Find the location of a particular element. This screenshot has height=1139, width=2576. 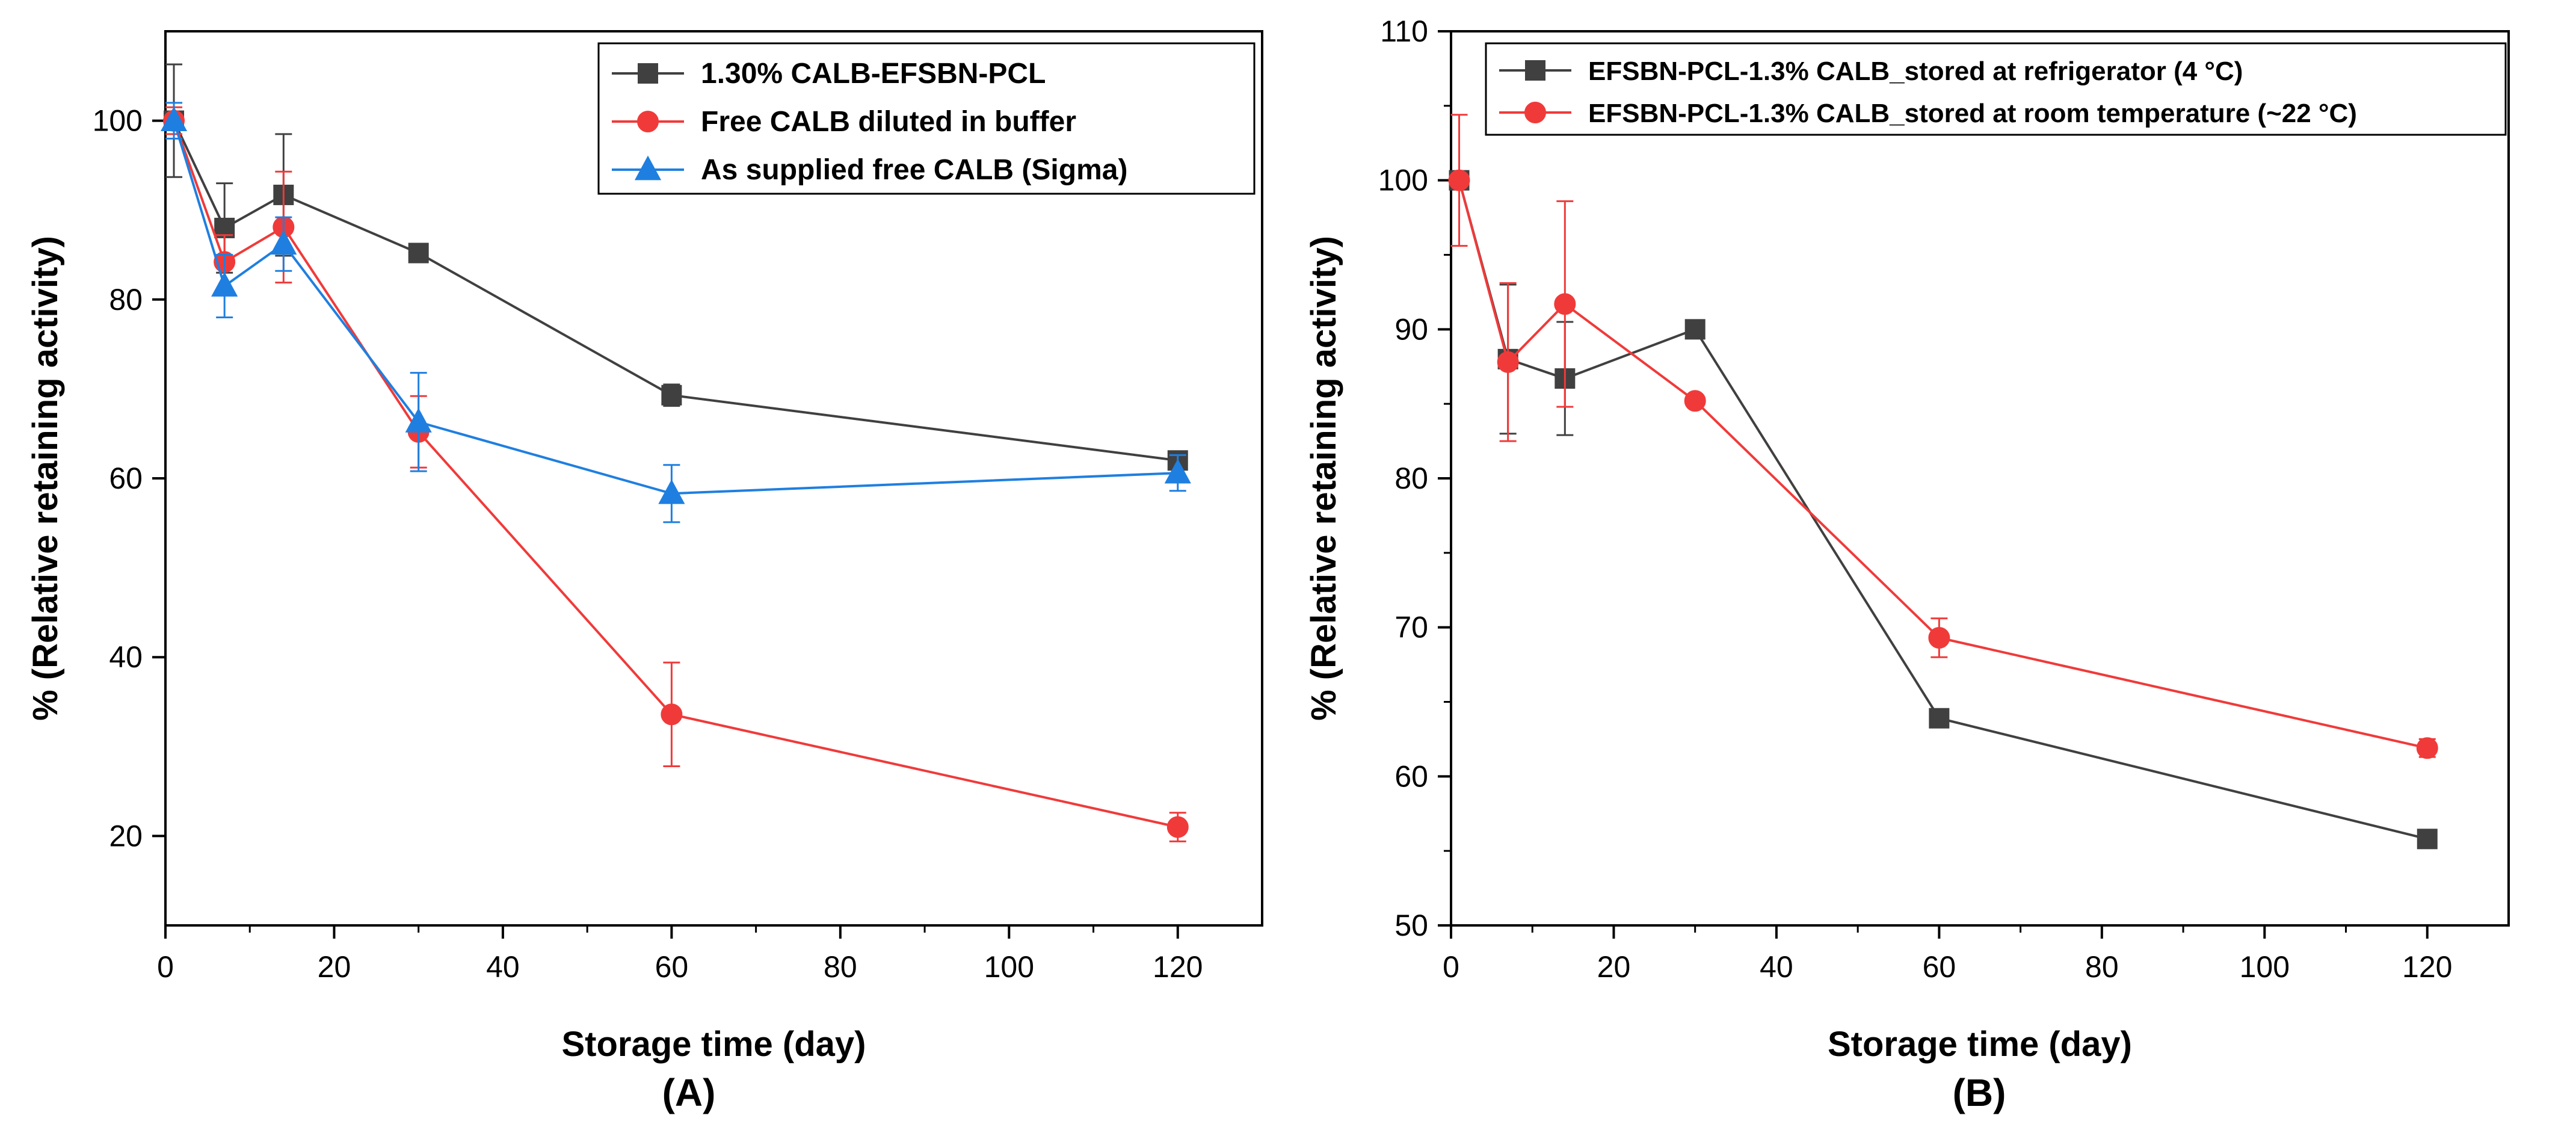

chart2-x-tick-label: 120 is located at coordinates (2427, 967).